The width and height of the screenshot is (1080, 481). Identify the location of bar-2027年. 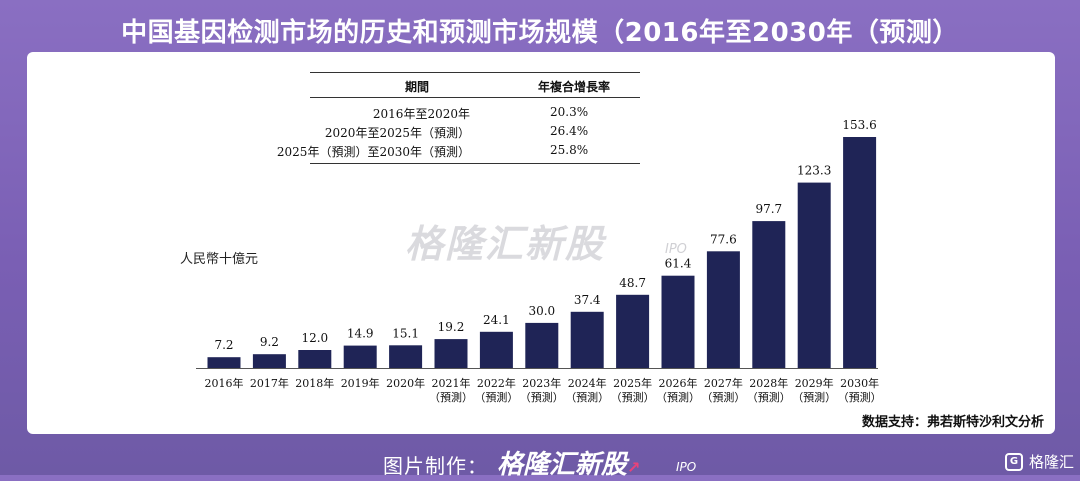
(723, 309).